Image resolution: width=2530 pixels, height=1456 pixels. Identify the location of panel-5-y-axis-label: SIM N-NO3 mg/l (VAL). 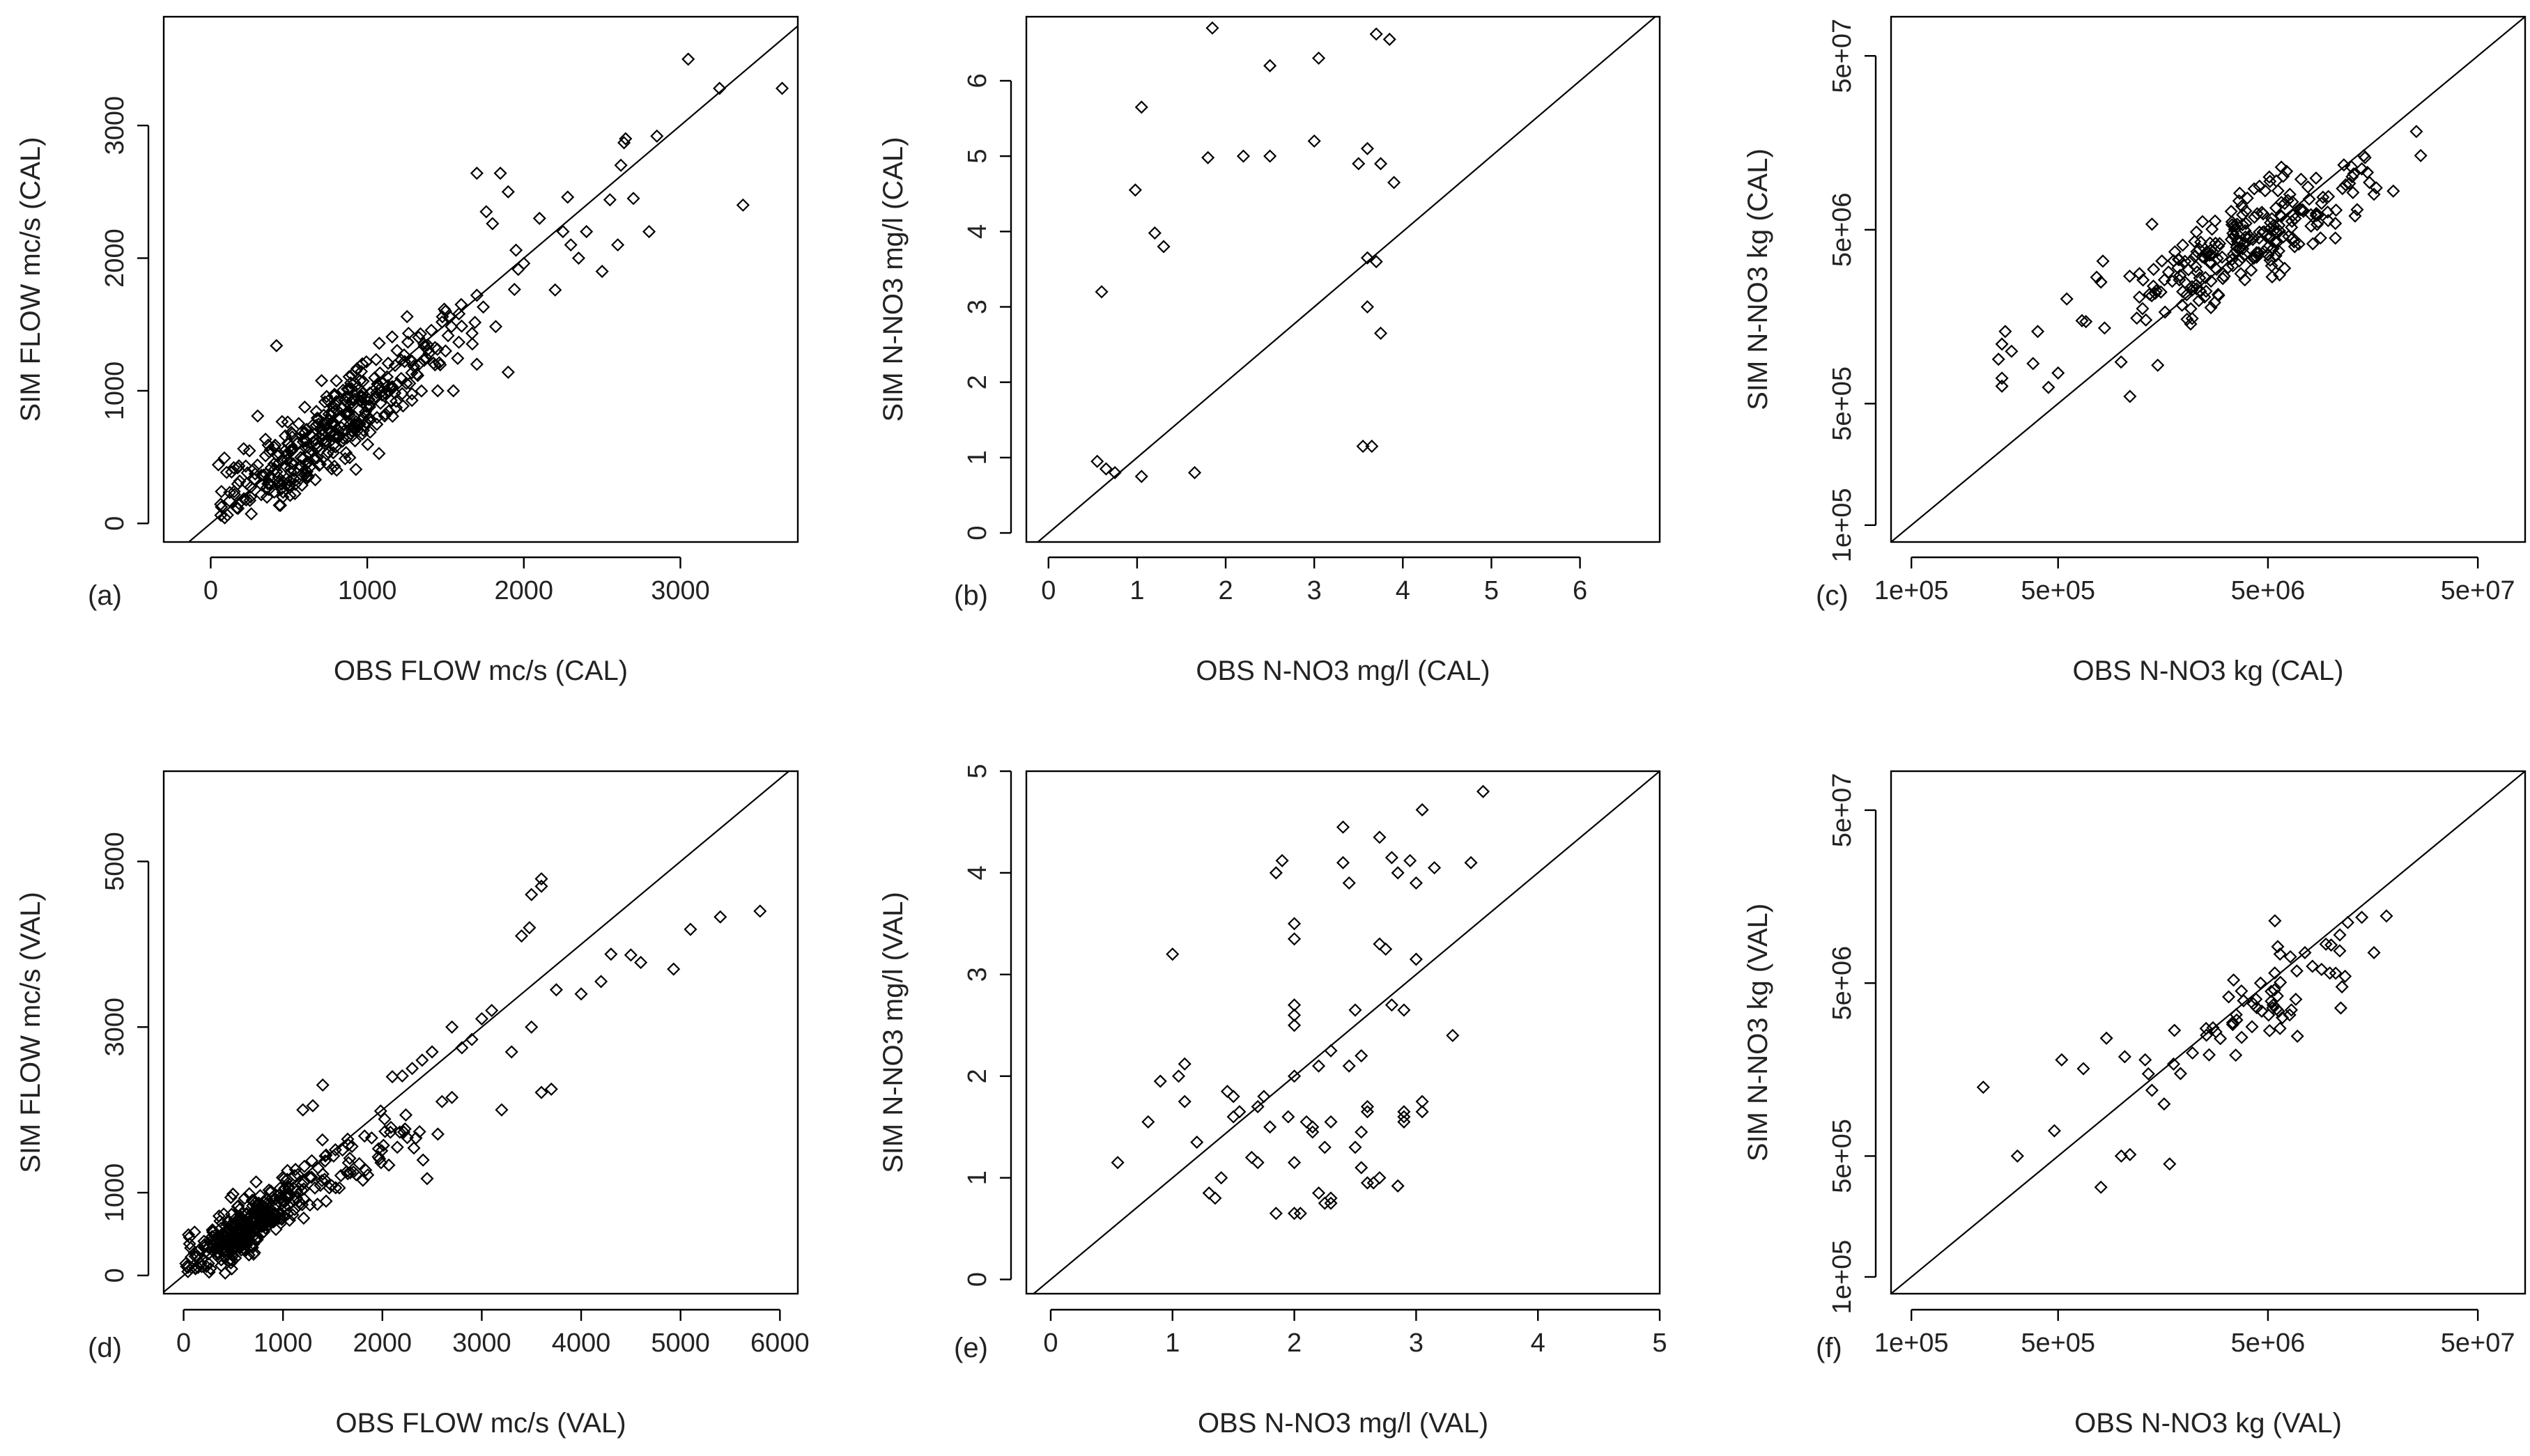
(893, 1032).